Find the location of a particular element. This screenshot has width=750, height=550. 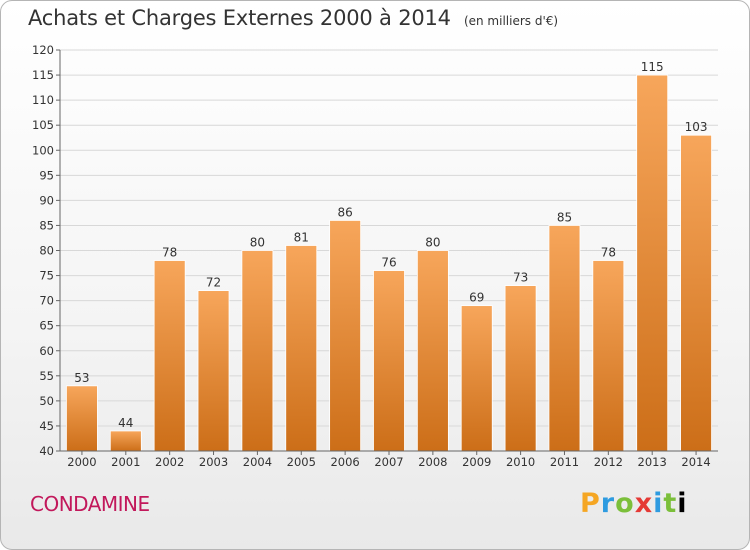

x-tick-label-2006: 2006 is located at coordinates (344, 462).